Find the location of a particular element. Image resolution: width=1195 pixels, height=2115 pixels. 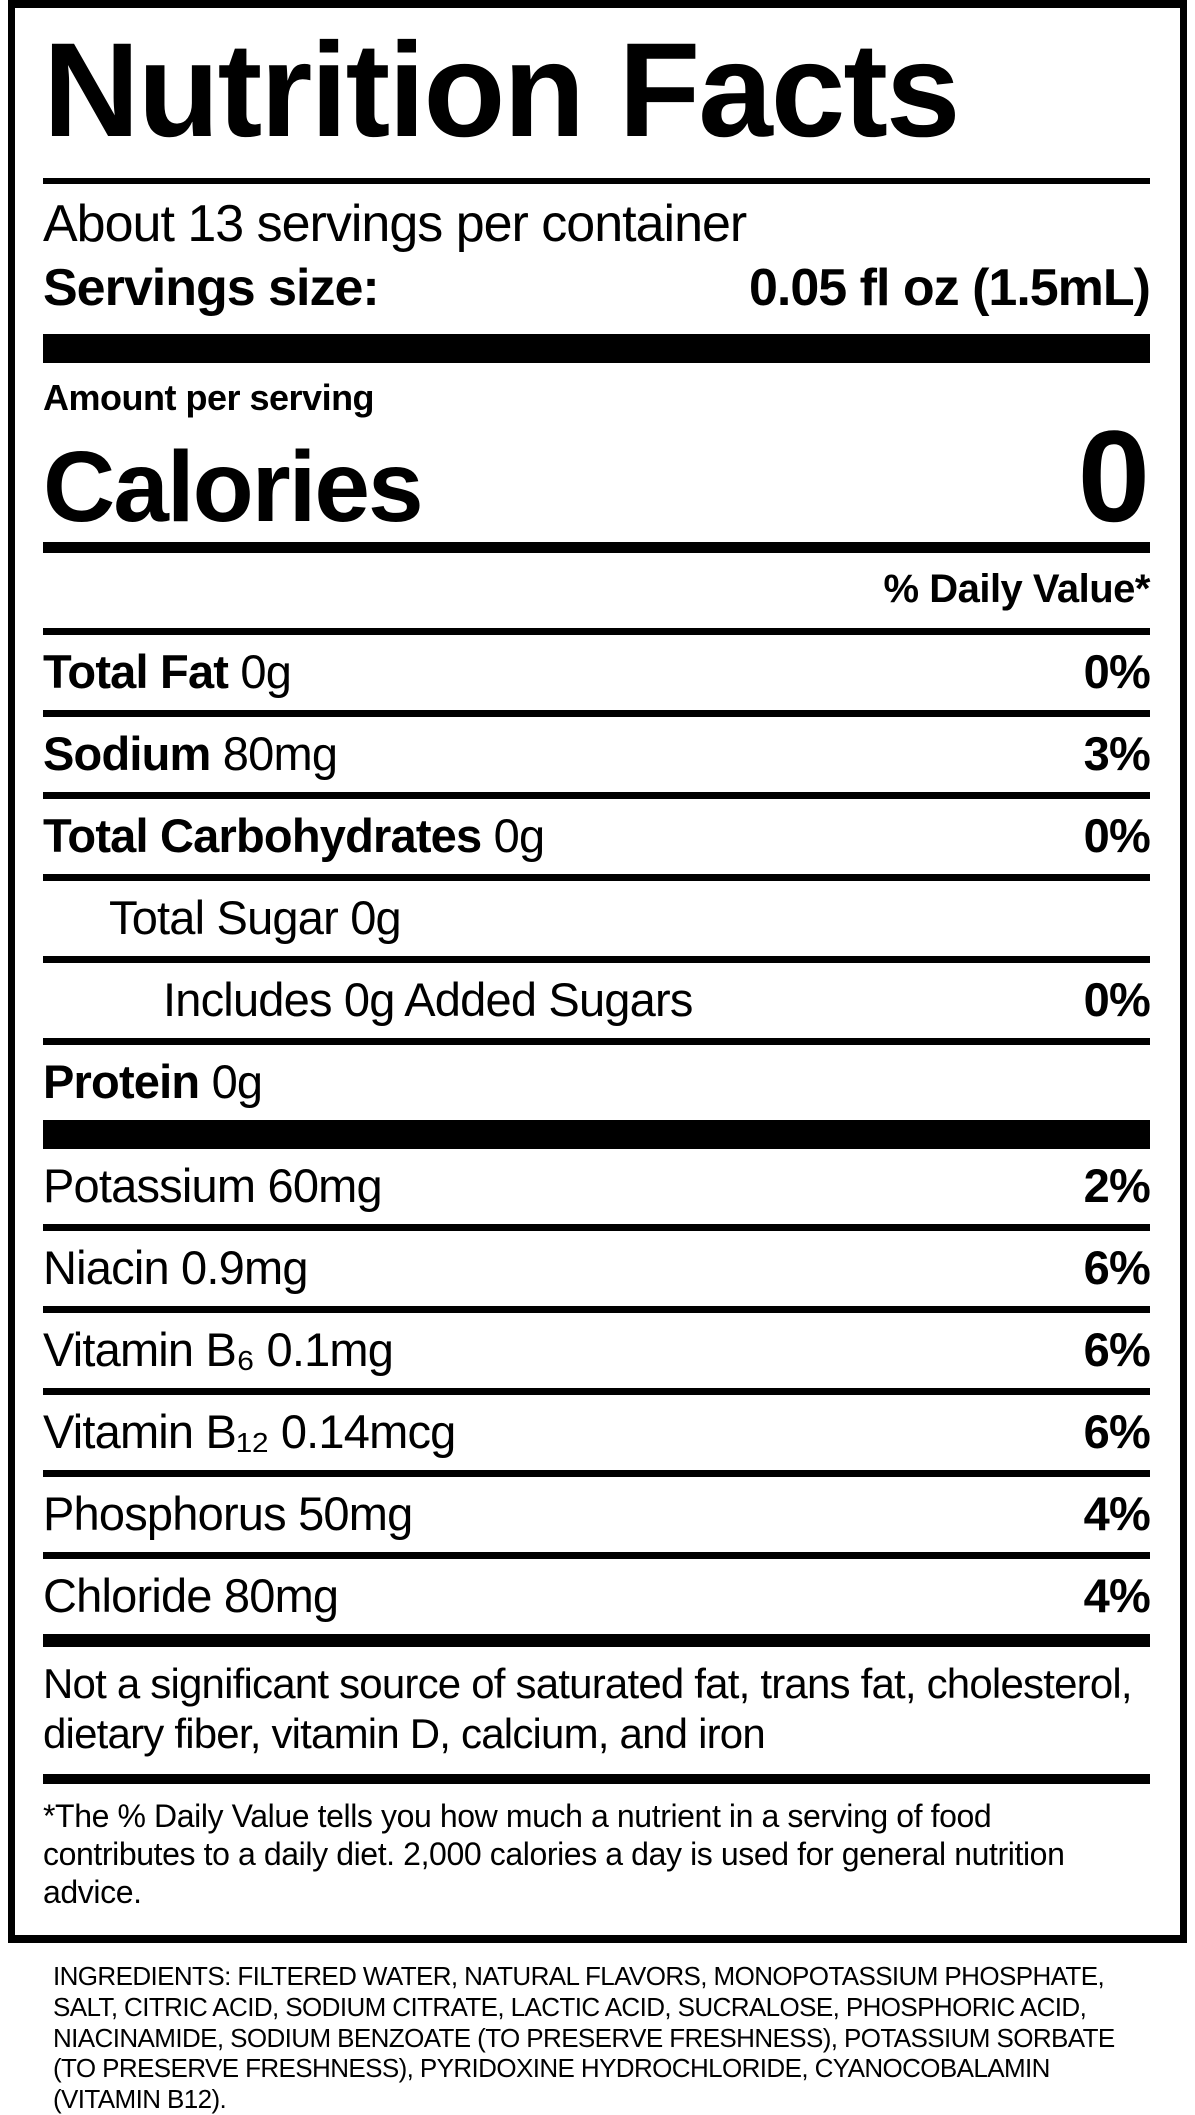

daily-value-percent: 2% is located at coordinates (1117, 1185).